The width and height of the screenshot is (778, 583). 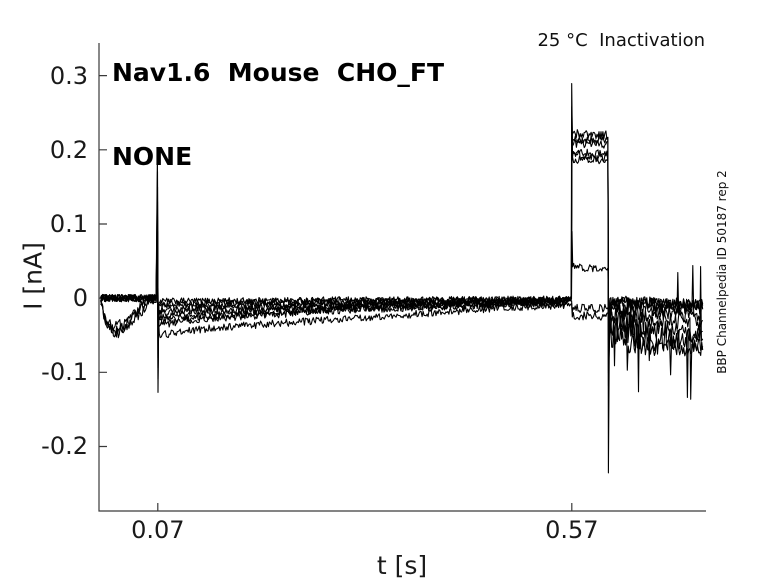 What do you see at coordinates (68, 75) in the screenshot?
I see `y-tick-label: 0.3` at bounding box center [68, 75].